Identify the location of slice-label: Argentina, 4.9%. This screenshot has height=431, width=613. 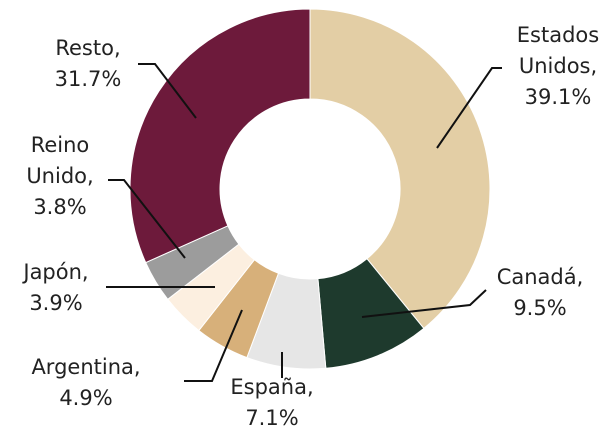
(86, 383).